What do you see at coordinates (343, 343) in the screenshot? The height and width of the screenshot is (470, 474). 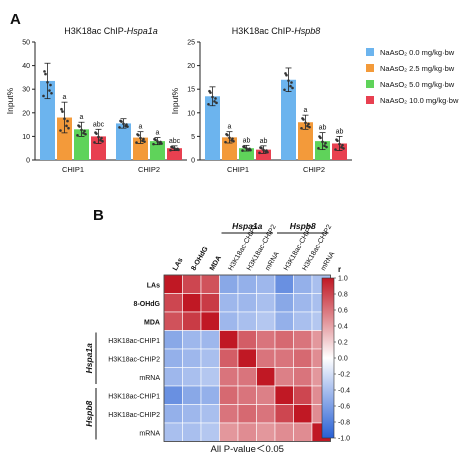 I see `colorbar-tick-label: 0.2` at bounding box center [343, 343].